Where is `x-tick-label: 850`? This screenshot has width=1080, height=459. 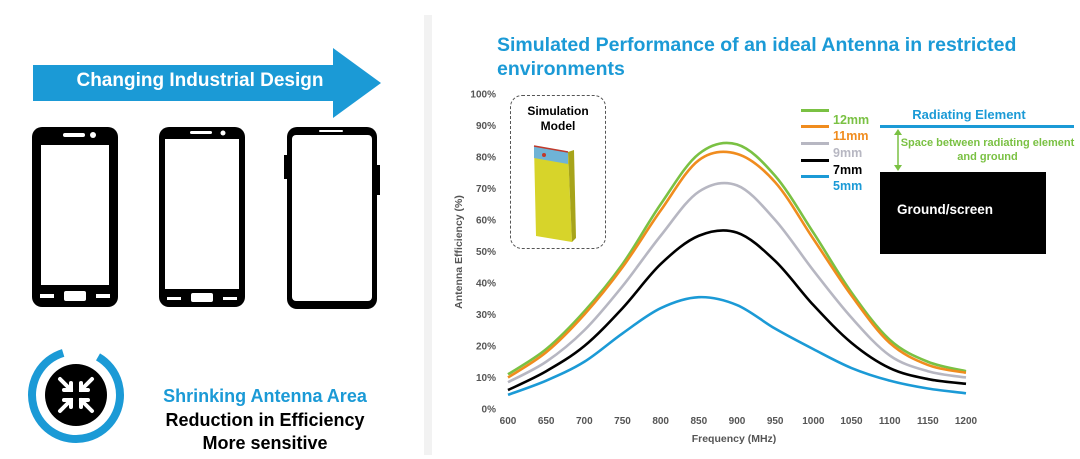
x-tick-label: 850 is located at coordinates (698, 421).